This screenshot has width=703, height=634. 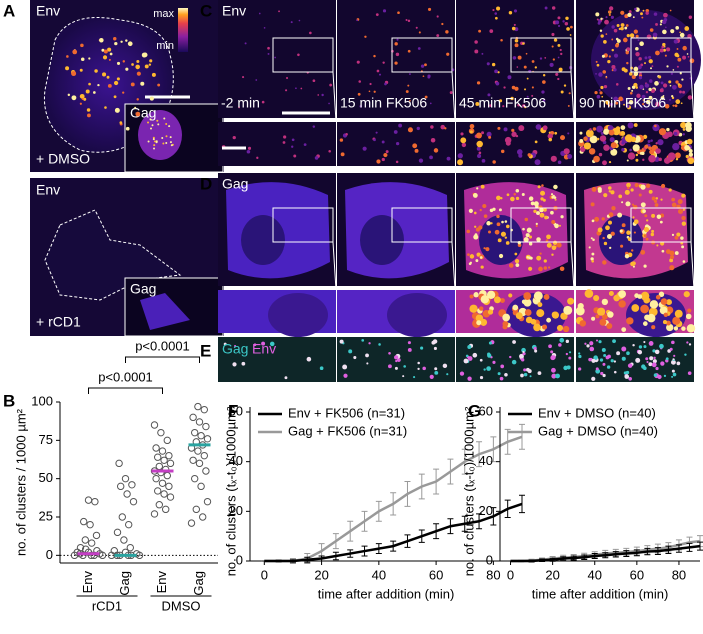 I want to click on micrographs: Env + DMSO Gag max min Env + rCD1 Gag, so click(x=127, y=168).